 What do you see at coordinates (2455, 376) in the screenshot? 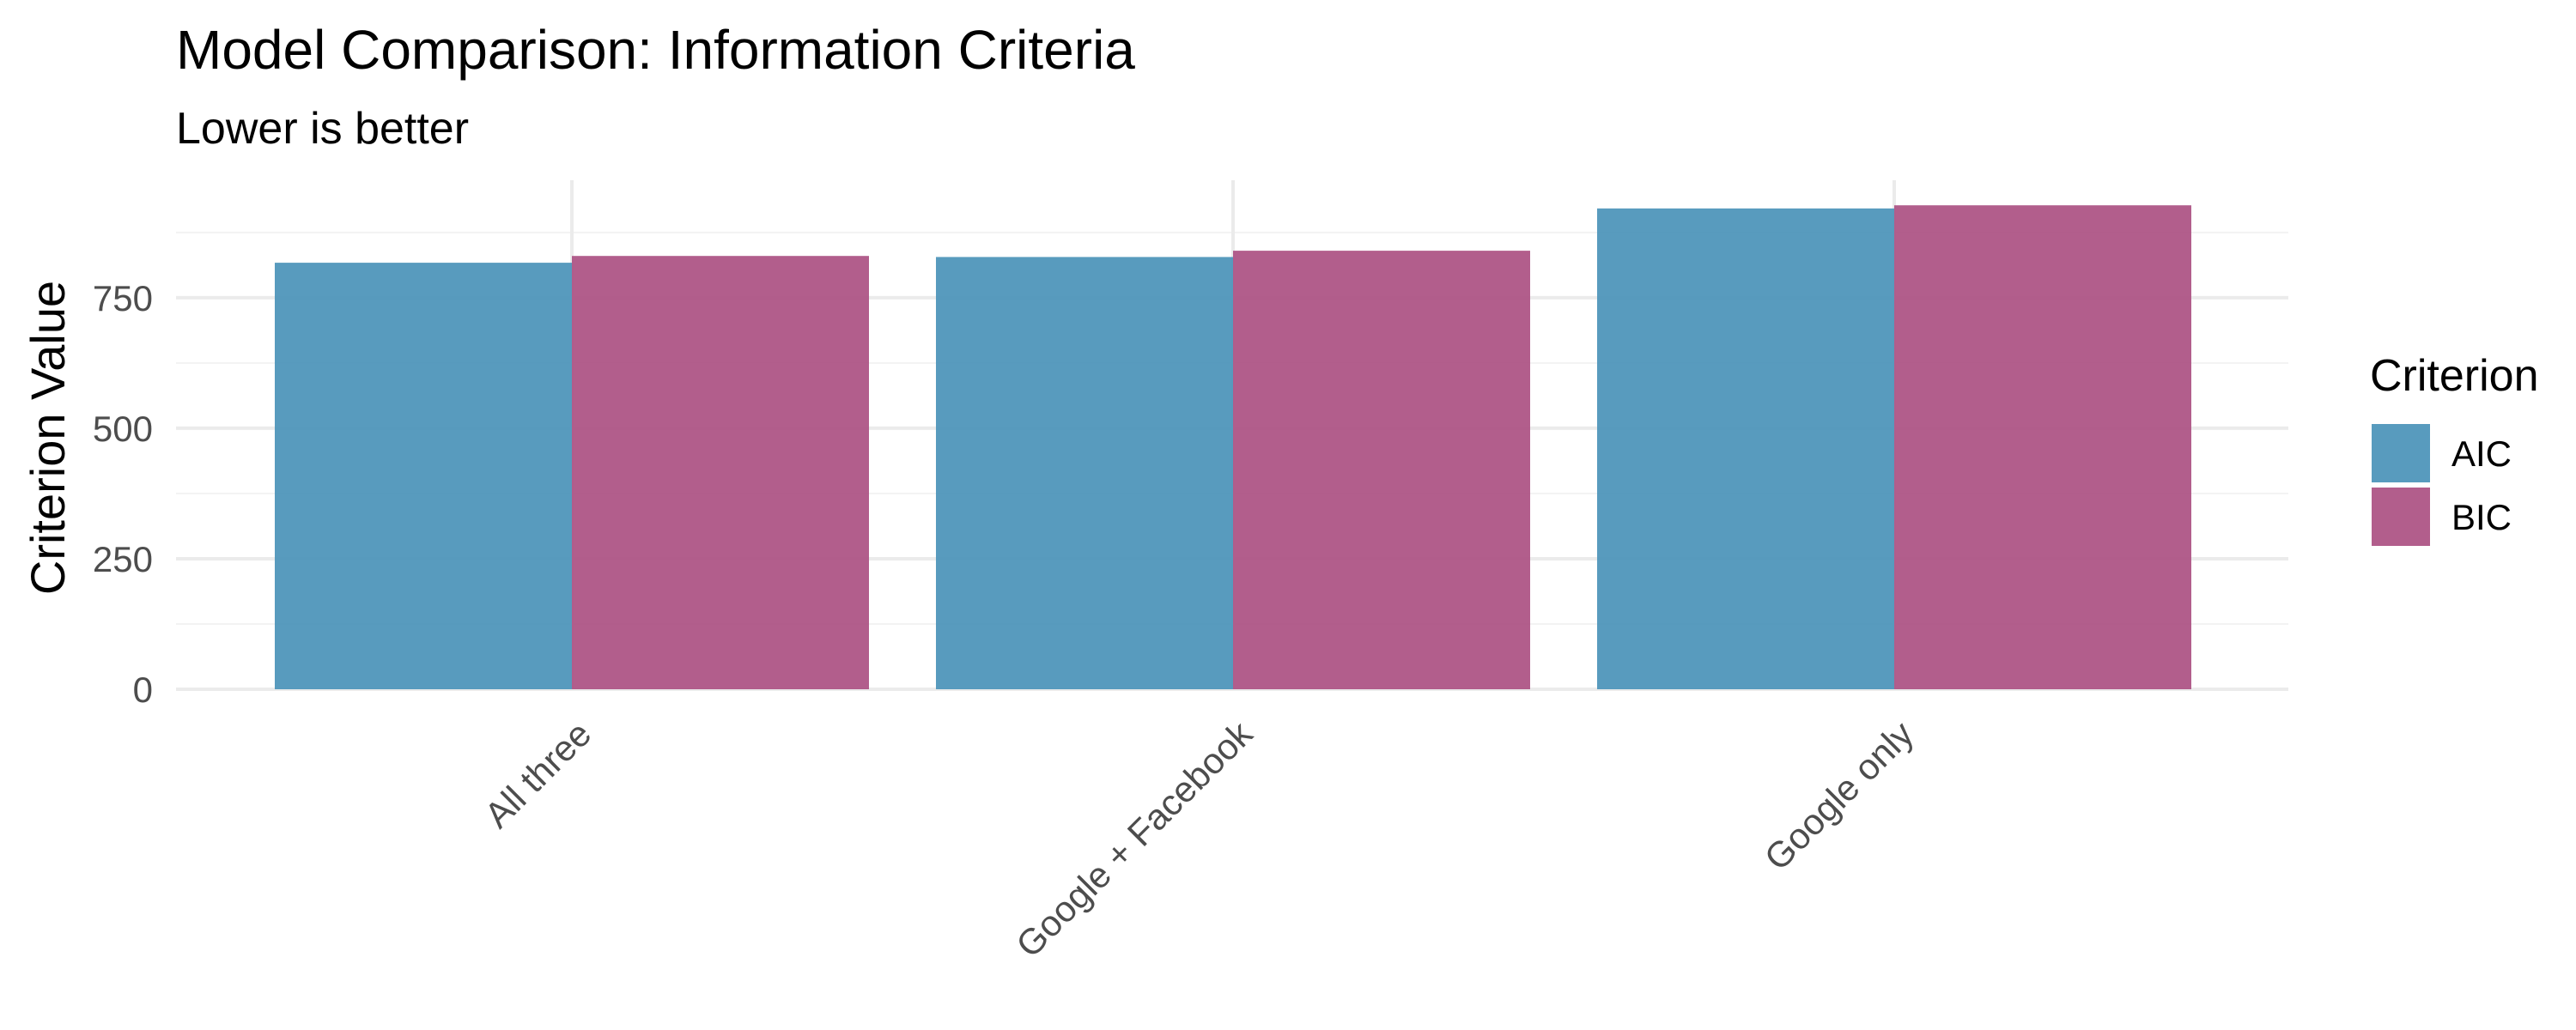
I see `legend-title: Criterion` at bounding box center [2455, 376].